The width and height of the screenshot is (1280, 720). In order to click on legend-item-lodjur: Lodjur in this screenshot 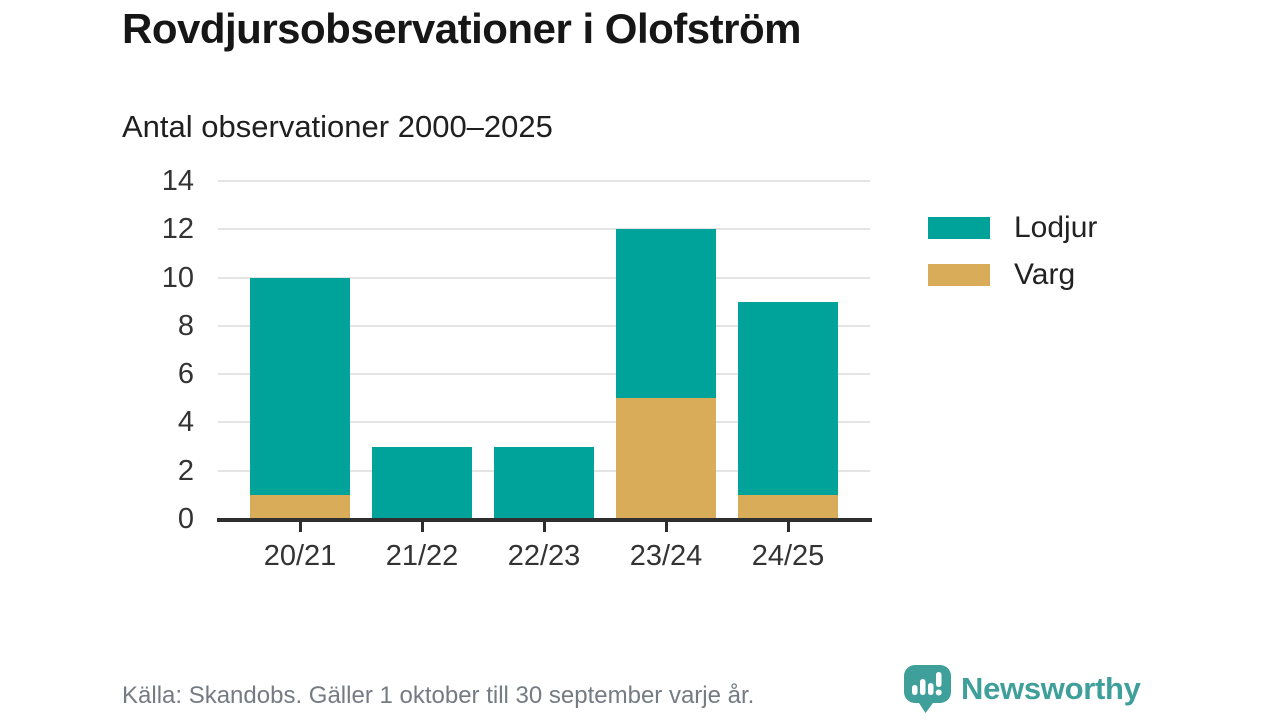, I will do `click(1012, 228)`.